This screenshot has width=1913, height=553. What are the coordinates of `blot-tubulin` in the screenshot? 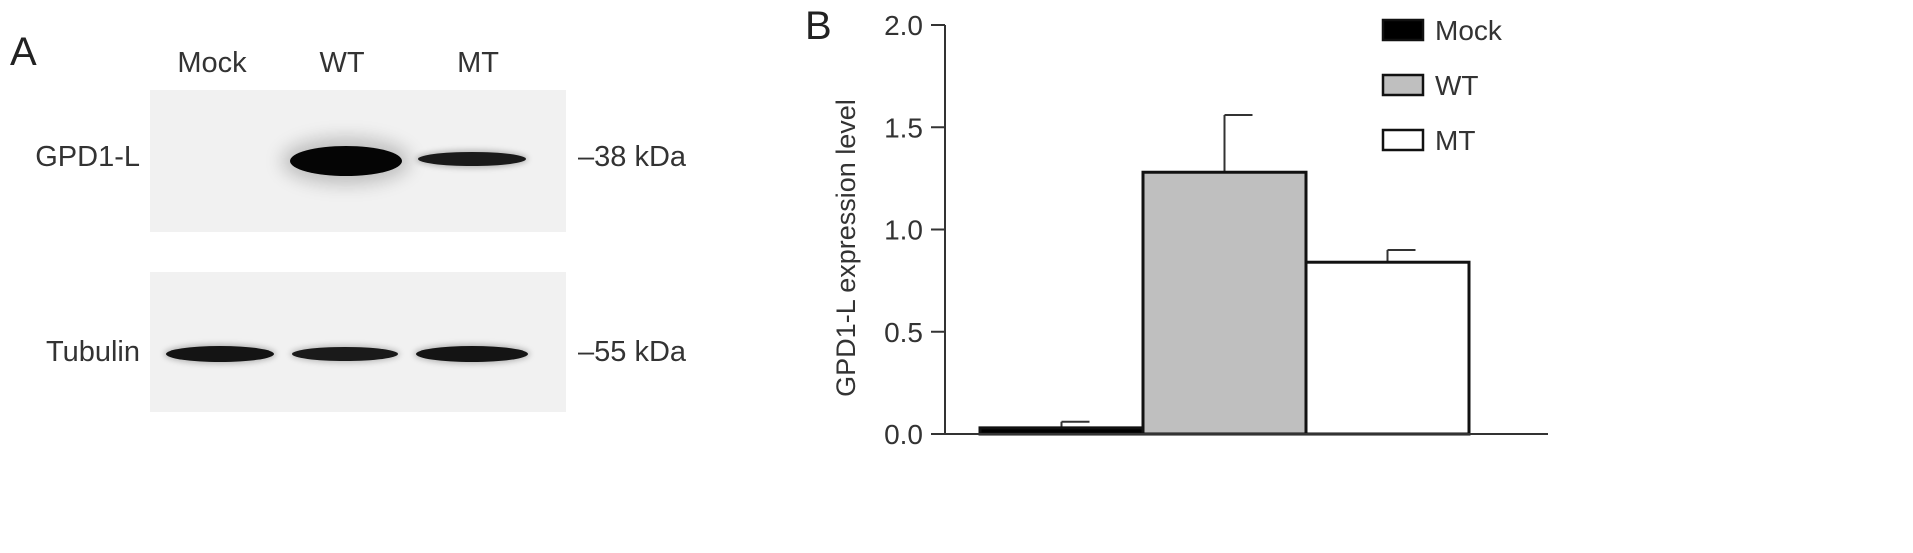 It's located at (358, 342).